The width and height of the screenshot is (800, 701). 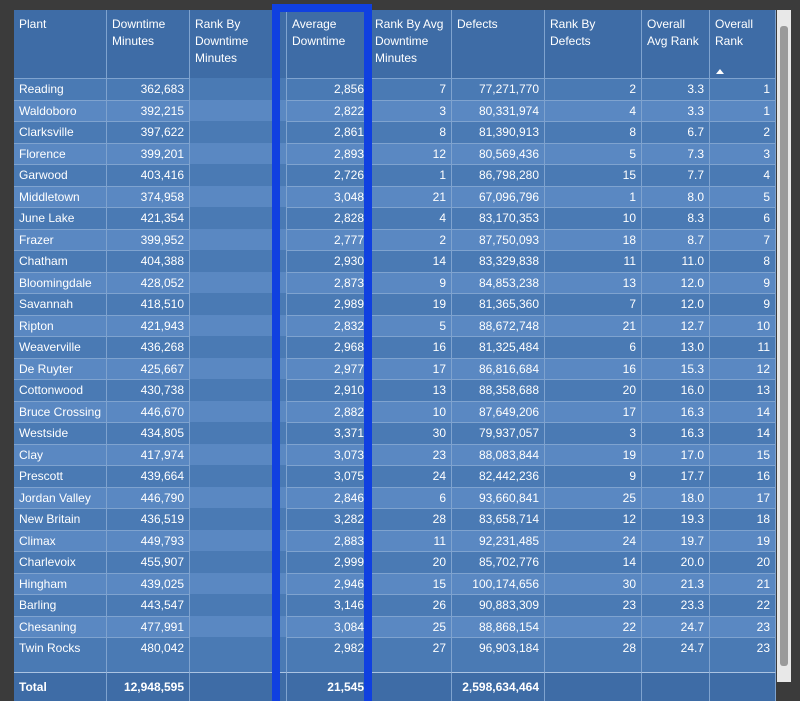 I want to click on table-cell: 28, so click(x=593, y=648).